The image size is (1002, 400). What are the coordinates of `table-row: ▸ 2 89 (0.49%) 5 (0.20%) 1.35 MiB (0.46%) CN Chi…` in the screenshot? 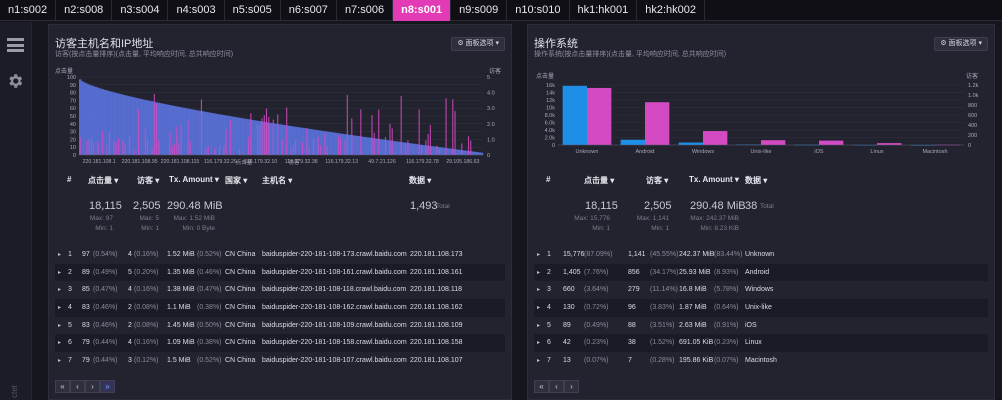 It's located at (280, 272).